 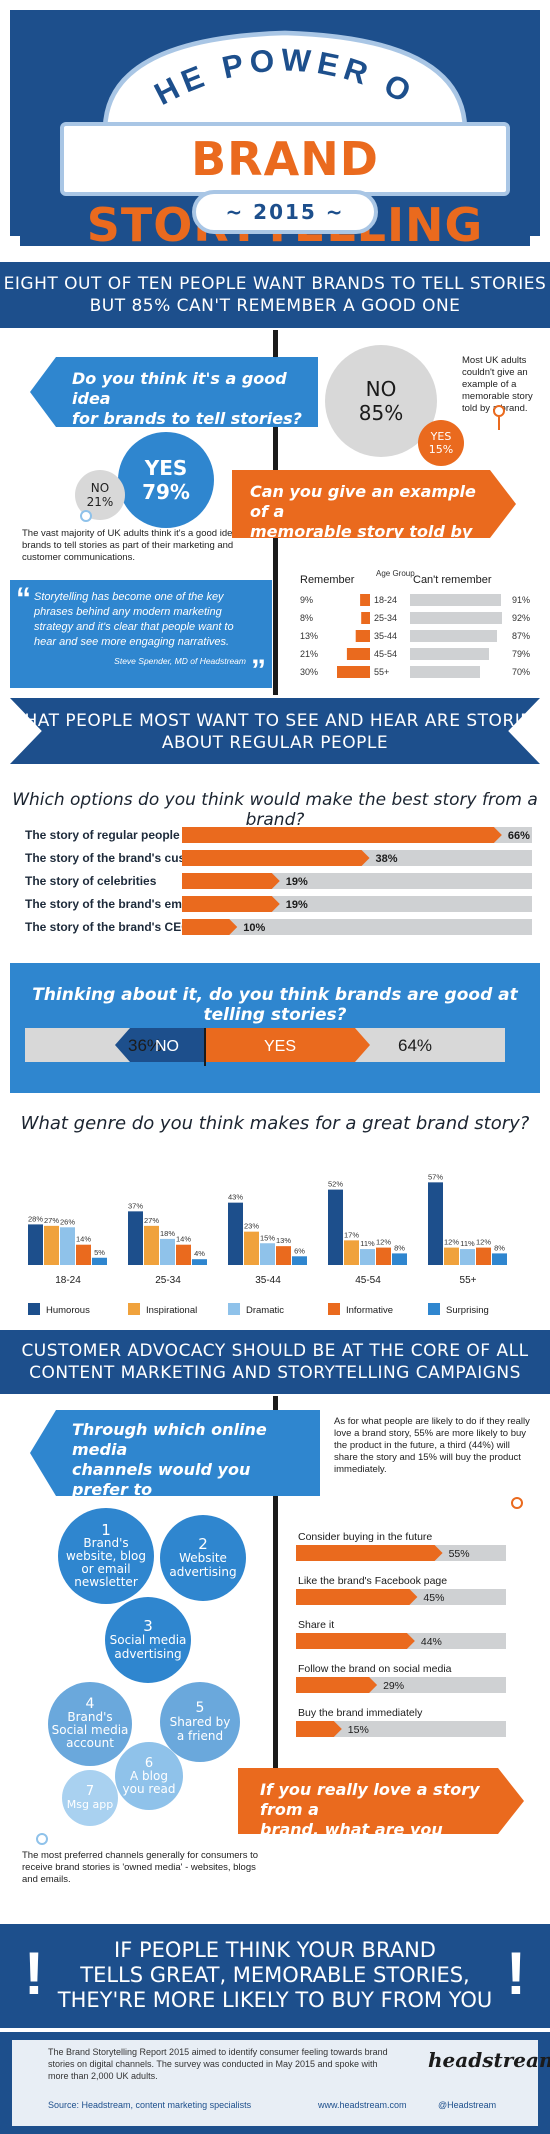 What do you see at coordinates (275, 1975) in the screenshot?
I see `final-line2: TELLS GREAT, MEMORABLE STORIES,` at bounding box center [275, 1975].